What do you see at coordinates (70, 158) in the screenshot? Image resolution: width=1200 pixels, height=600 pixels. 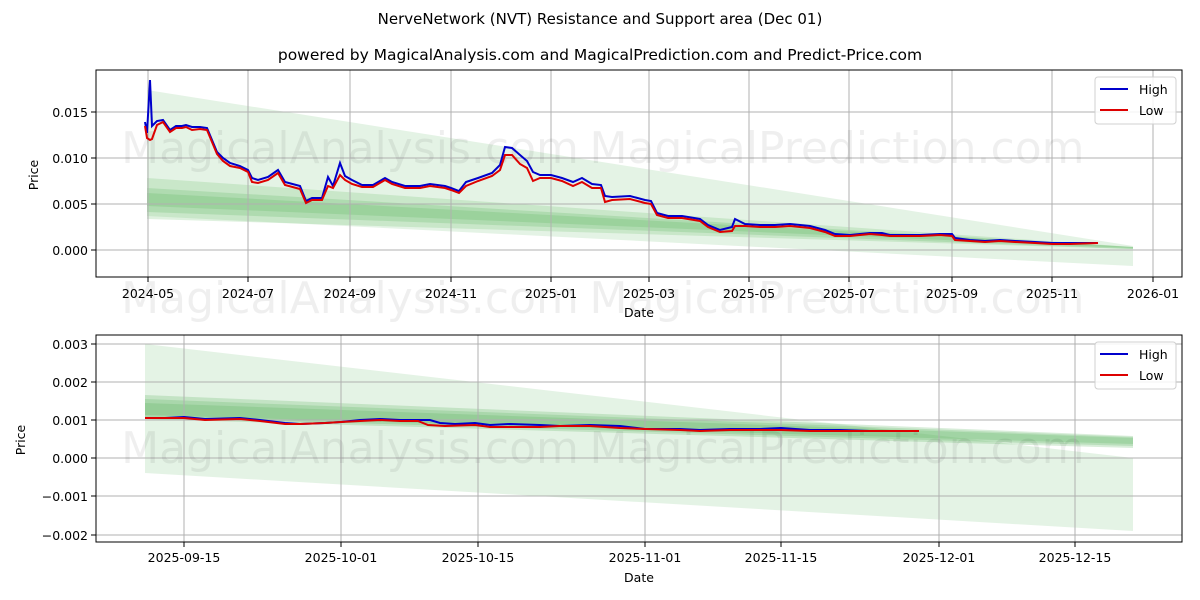 I see `svg-text: 0.010` at bounding box center [70, 158].